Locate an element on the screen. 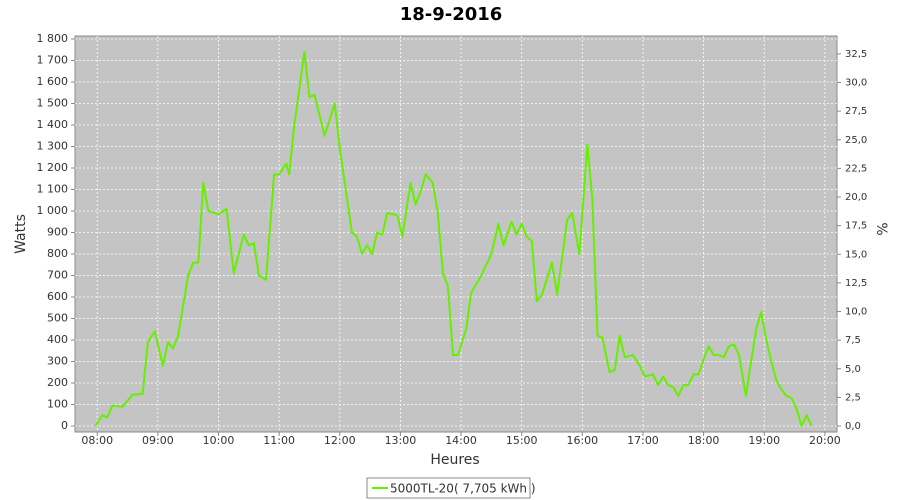 Image resolution: width=900 pixels, height=500 pixels. y2-tick-label: 20,0 is located at coordinates (856, 197).